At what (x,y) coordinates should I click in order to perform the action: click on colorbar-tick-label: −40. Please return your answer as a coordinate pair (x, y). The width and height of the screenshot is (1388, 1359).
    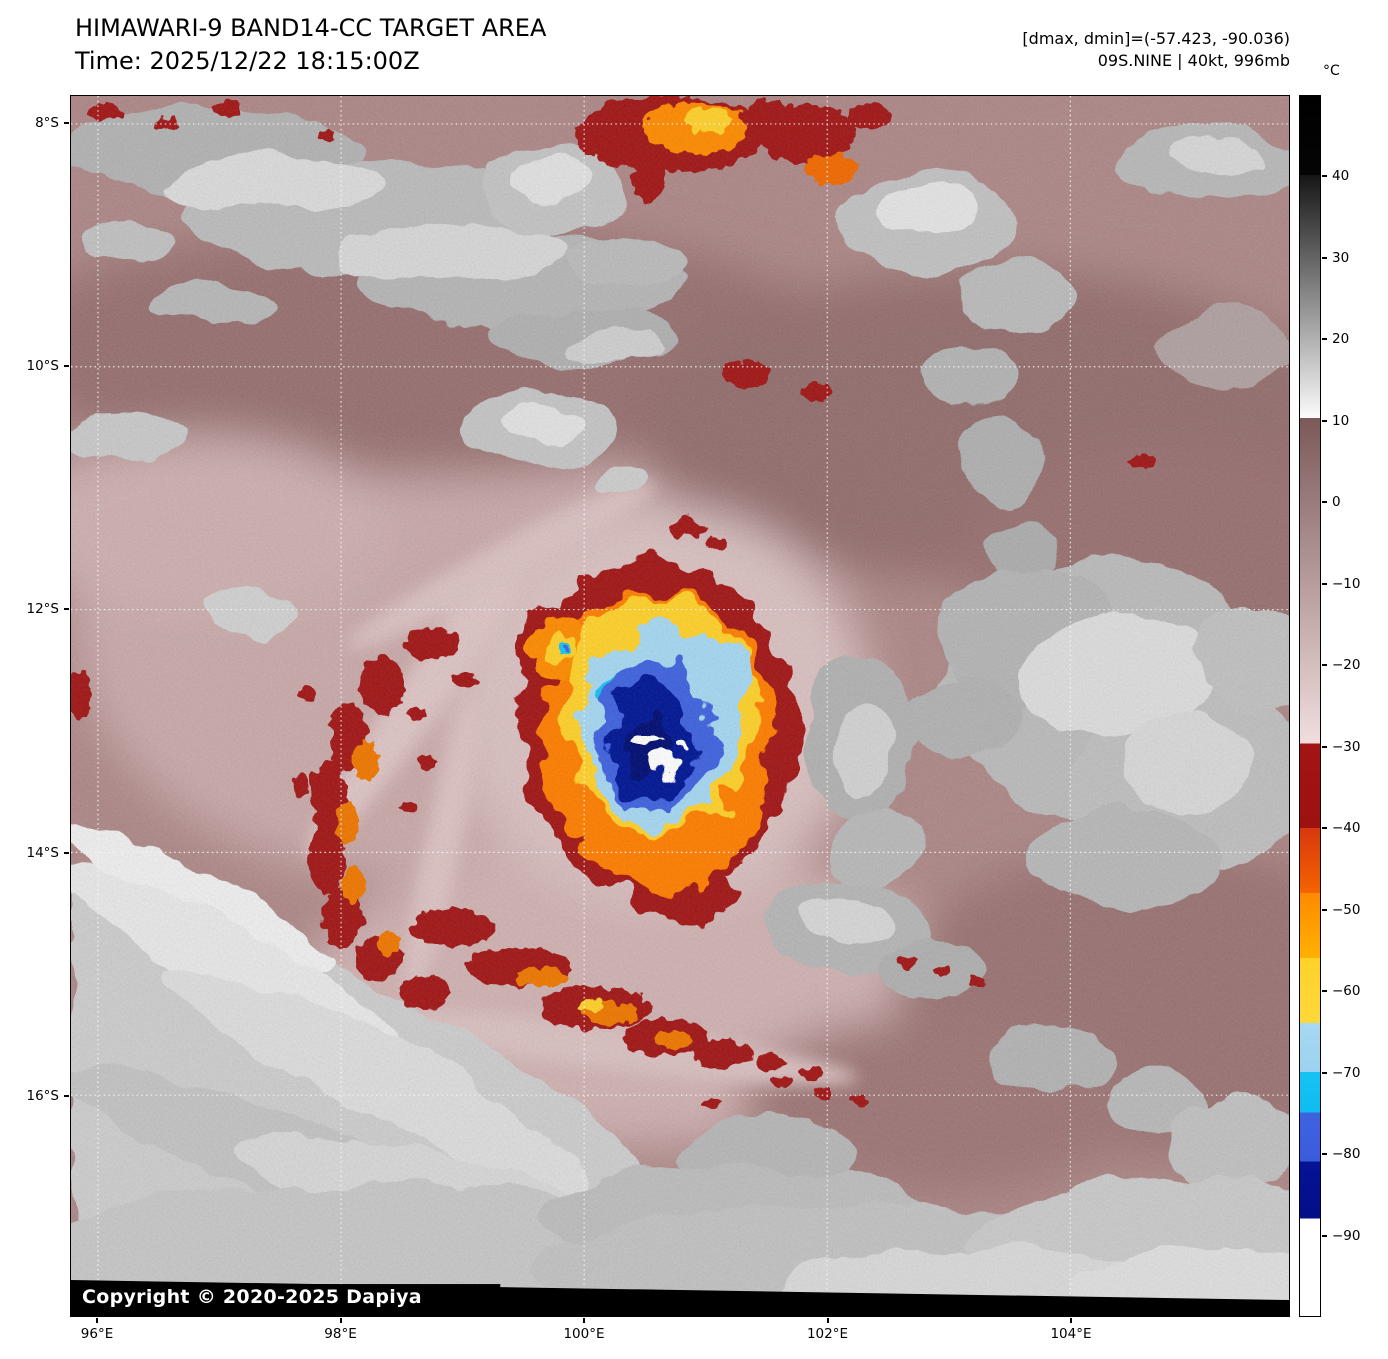
    Looking at the image, I should click on (1346, 828).